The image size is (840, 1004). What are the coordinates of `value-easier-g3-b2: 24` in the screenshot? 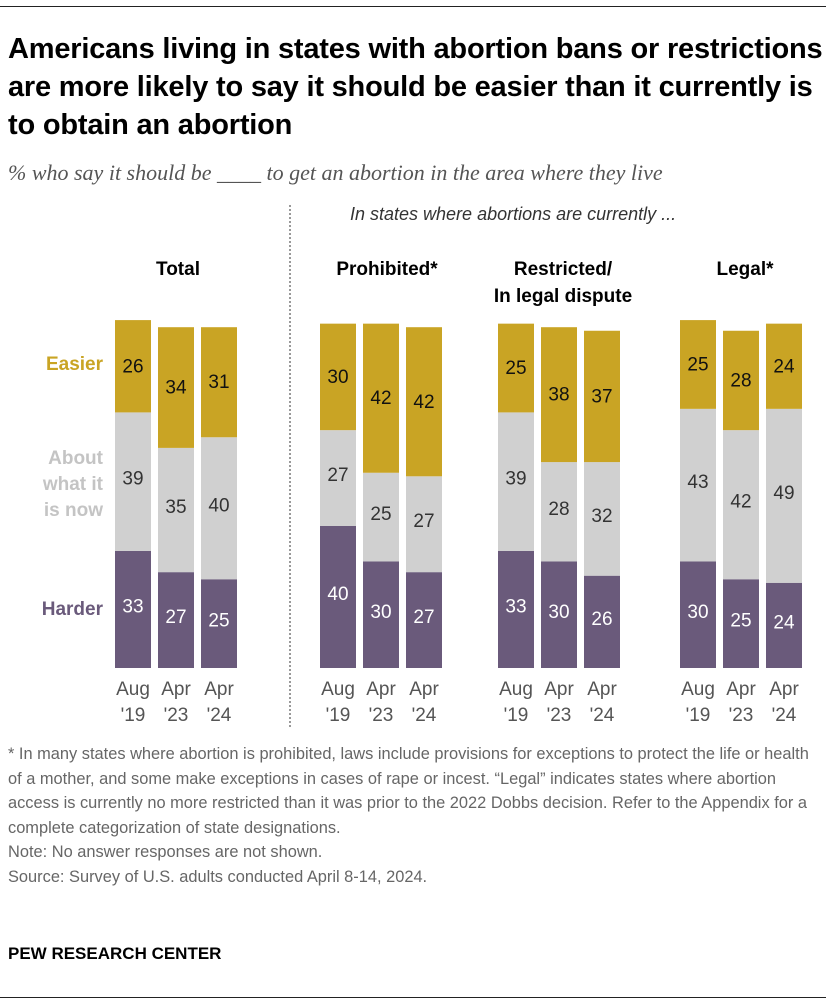 It's located at (784, 366).